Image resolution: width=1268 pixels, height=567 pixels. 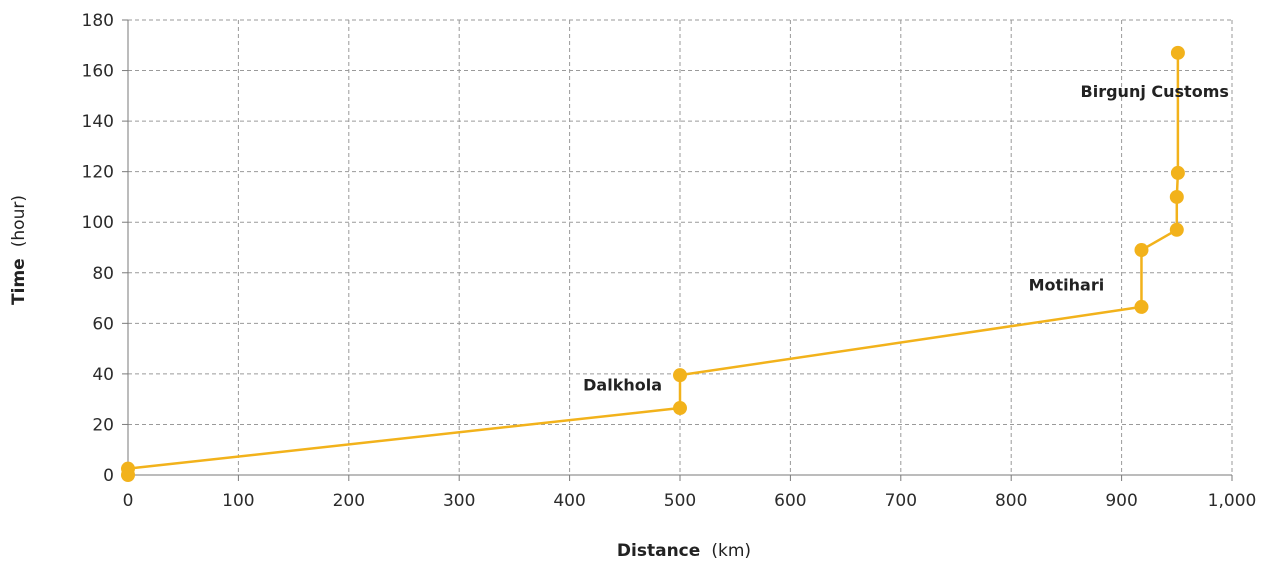 I want to click on x-tick-label: 900, so click(x=1121, y=501).